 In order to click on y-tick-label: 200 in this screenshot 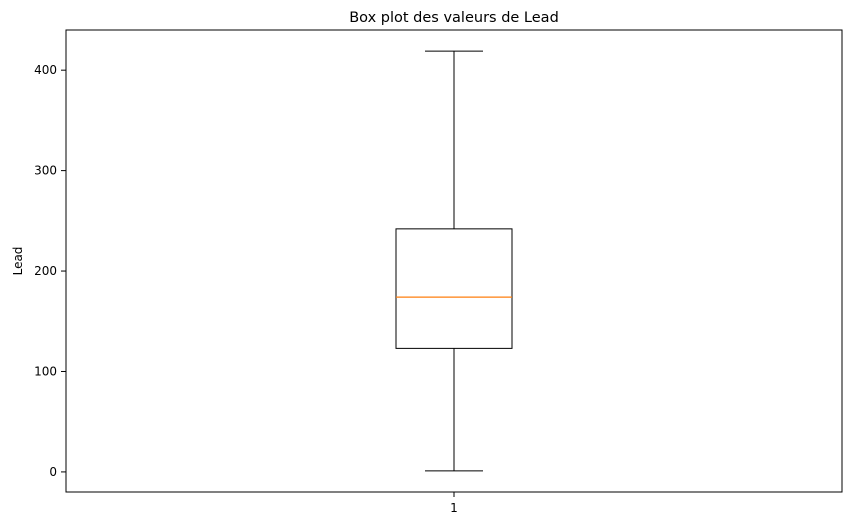, I will do `click(45, 271)`.